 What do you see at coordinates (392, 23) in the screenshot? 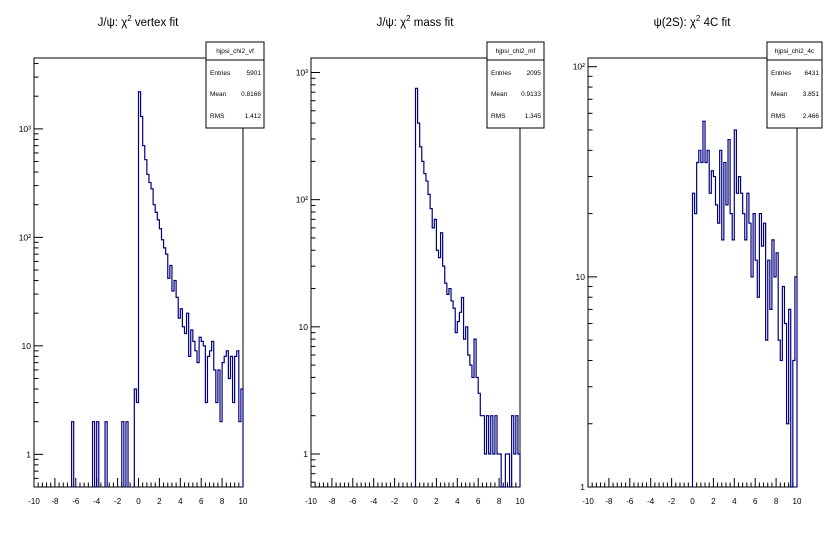
I see `title-part: J/ψ: χ` at bounding box center [392, 23].